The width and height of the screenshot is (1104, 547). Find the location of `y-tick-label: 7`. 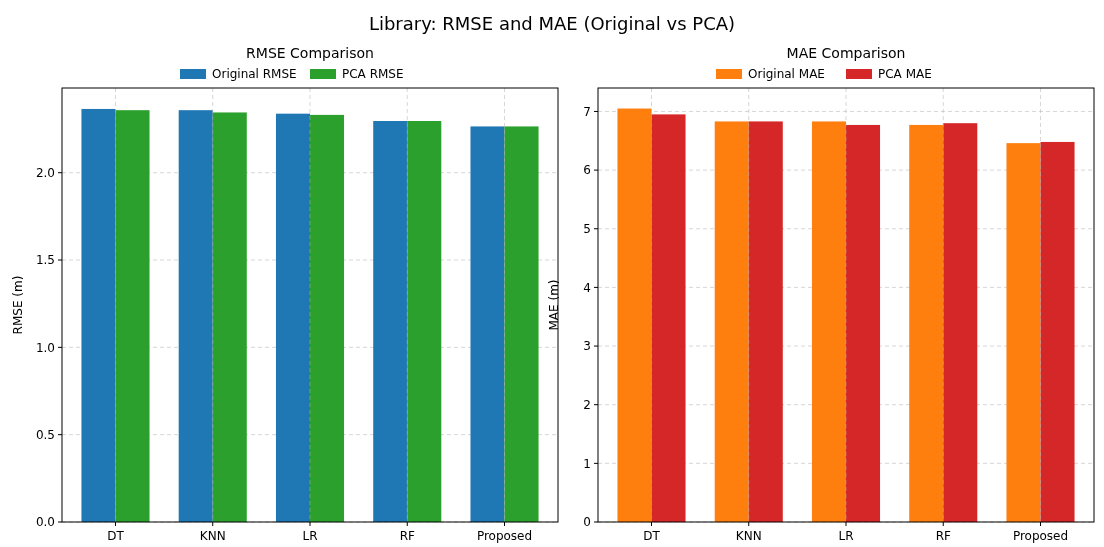

y-tick-label: 7 is located at coordinates (587, 111).